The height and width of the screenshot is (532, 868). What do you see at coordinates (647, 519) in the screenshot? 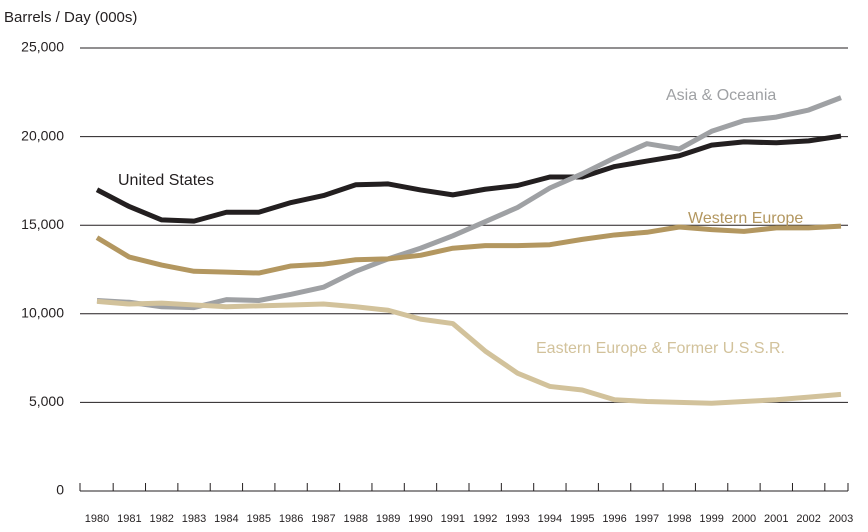
I see `x-tick-label: 1997` at bounding box center [647, 519].